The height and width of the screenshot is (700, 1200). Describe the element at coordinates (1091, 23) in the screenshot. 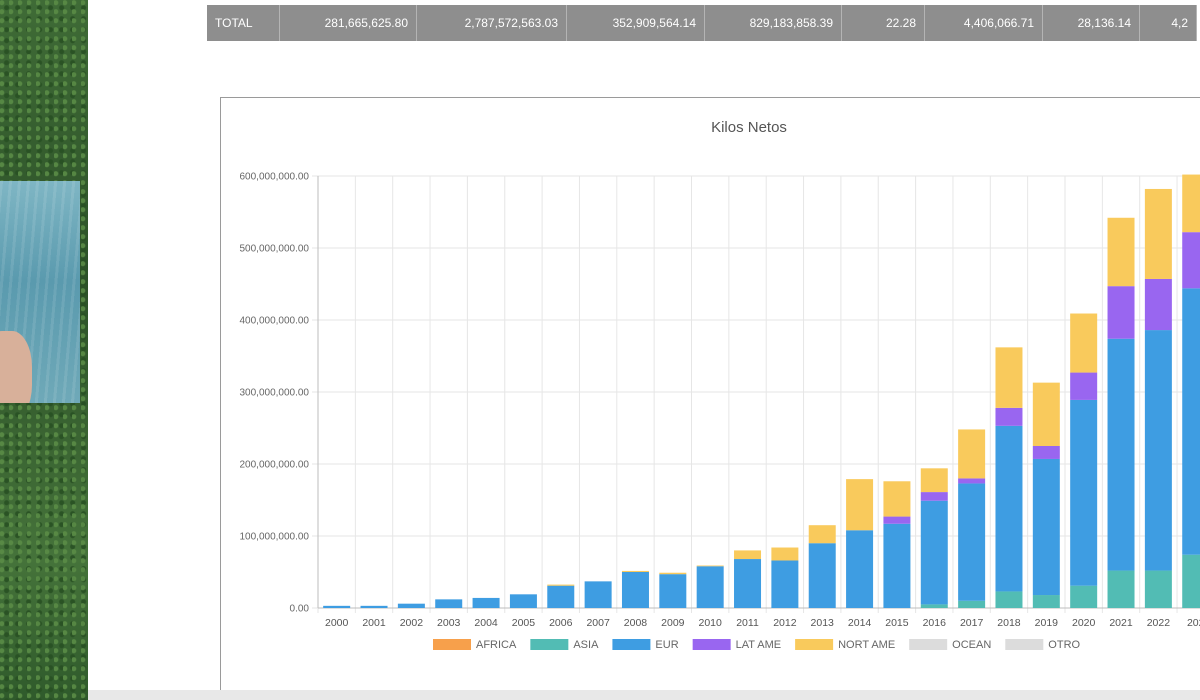

I see `totals-cell: 28,136.14` at that location.